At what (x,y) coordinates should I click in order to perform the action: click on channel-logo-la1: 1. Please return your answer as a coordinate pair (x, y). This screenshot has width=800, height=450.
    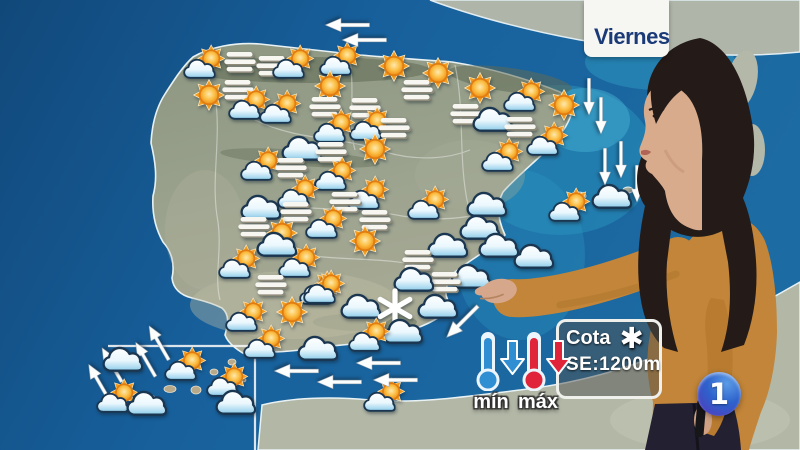
    Looking at the image, I should click on (719, 394).